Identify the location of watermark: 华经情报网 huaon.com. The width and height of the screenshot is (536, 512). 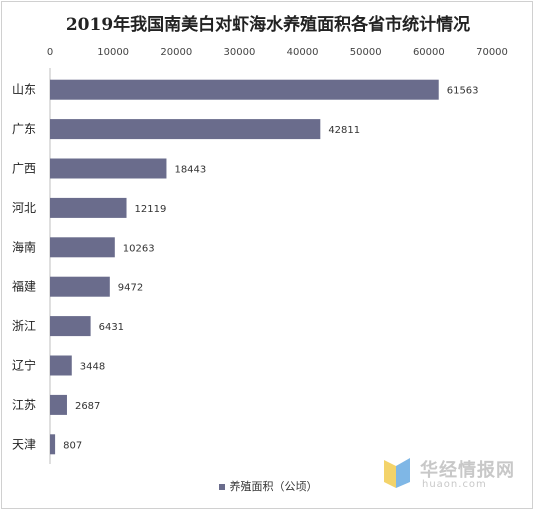
(457, 474).